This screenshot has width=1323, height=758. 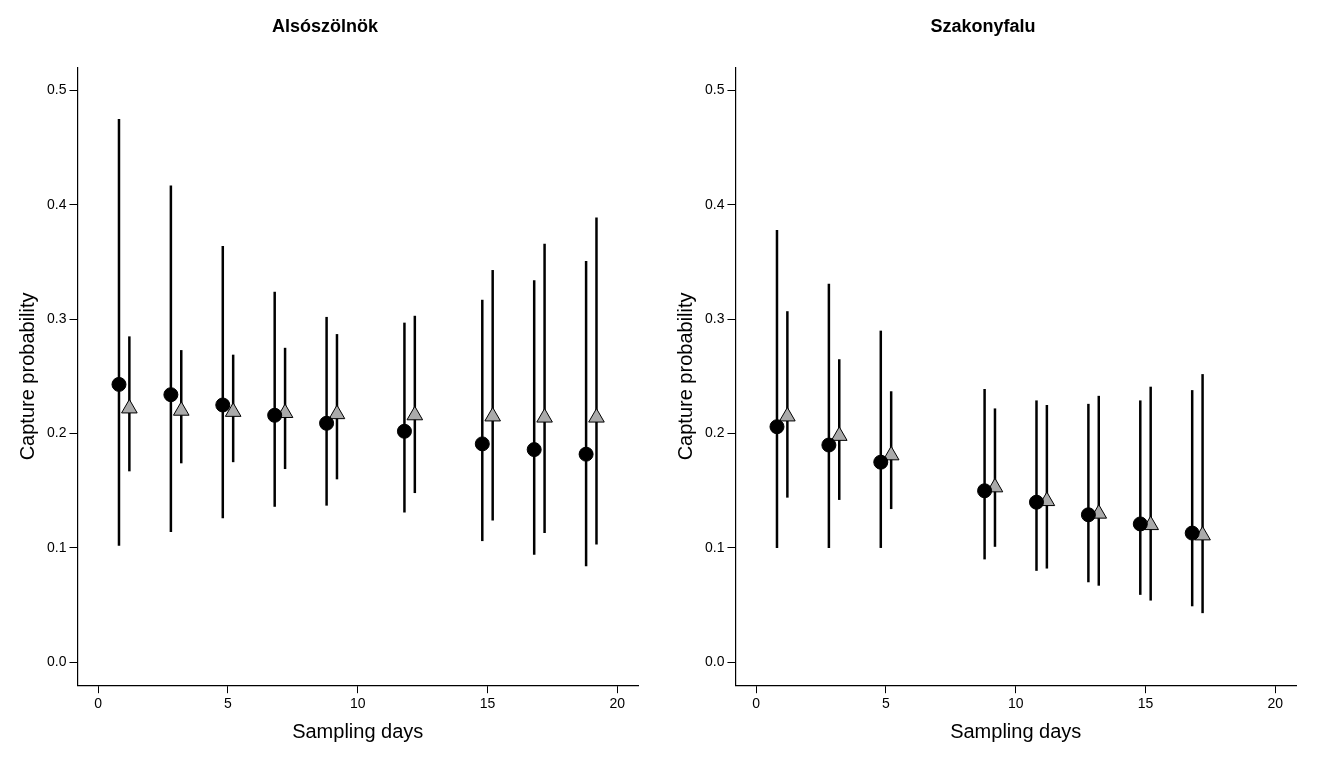 What do you see at coordinates (983, 25) in the screenshot?
I see `chart-title: Szakonyfalu` at bounding box center [983, 25].